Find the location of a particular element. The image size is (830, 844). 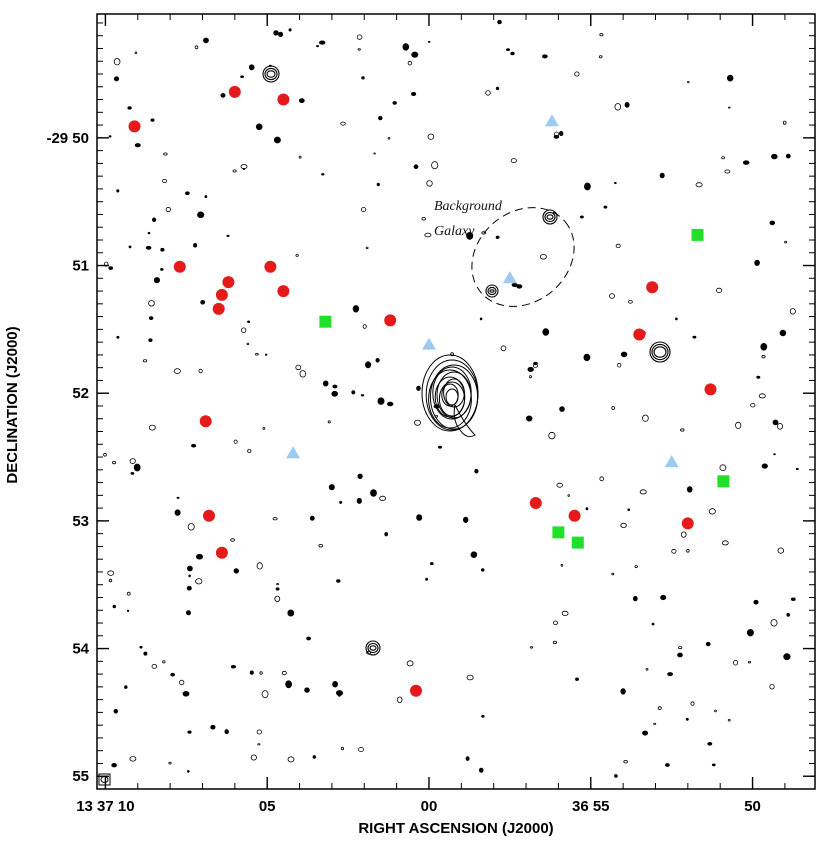

beam-box is located at coordinates (104, 779).